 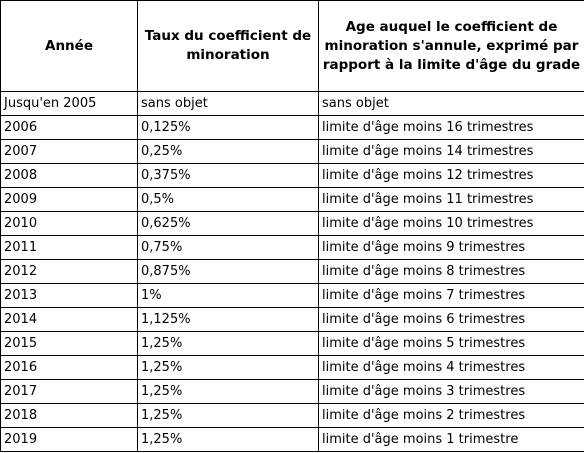 What do you see at coordinates (228, 127) in the screenshot?
I see `table-cell: 0,125%` at bounding box center [228, 127].